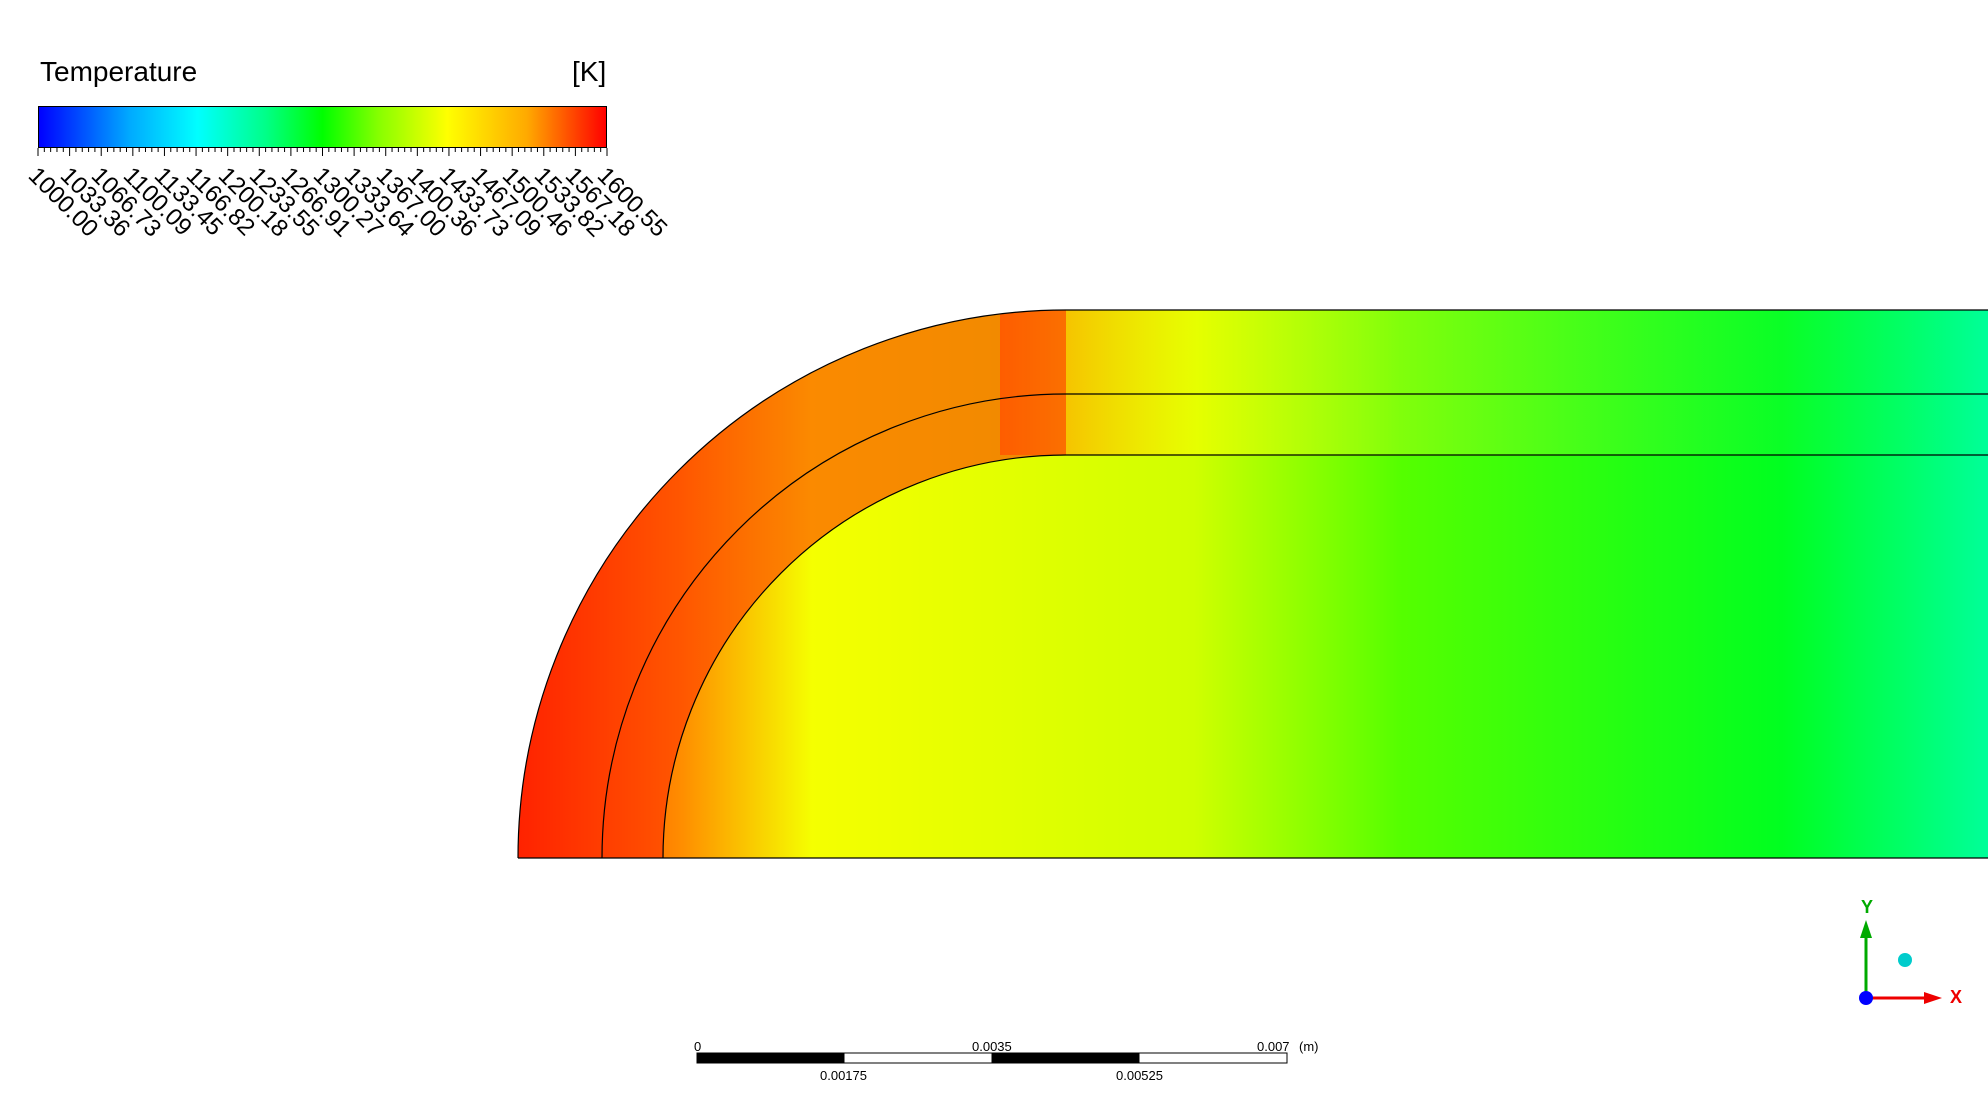  What do you see at coordinates (843, 1075) in the screenshot?
I see `scale-label-q1: 0.00175` at bounding box center [843, 1075].